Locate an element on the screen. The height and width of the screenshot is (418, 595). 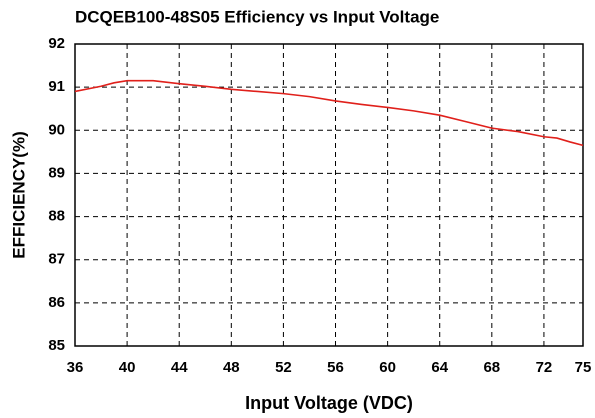
x-tick-label: 60 is located at coordinates (387, 367).